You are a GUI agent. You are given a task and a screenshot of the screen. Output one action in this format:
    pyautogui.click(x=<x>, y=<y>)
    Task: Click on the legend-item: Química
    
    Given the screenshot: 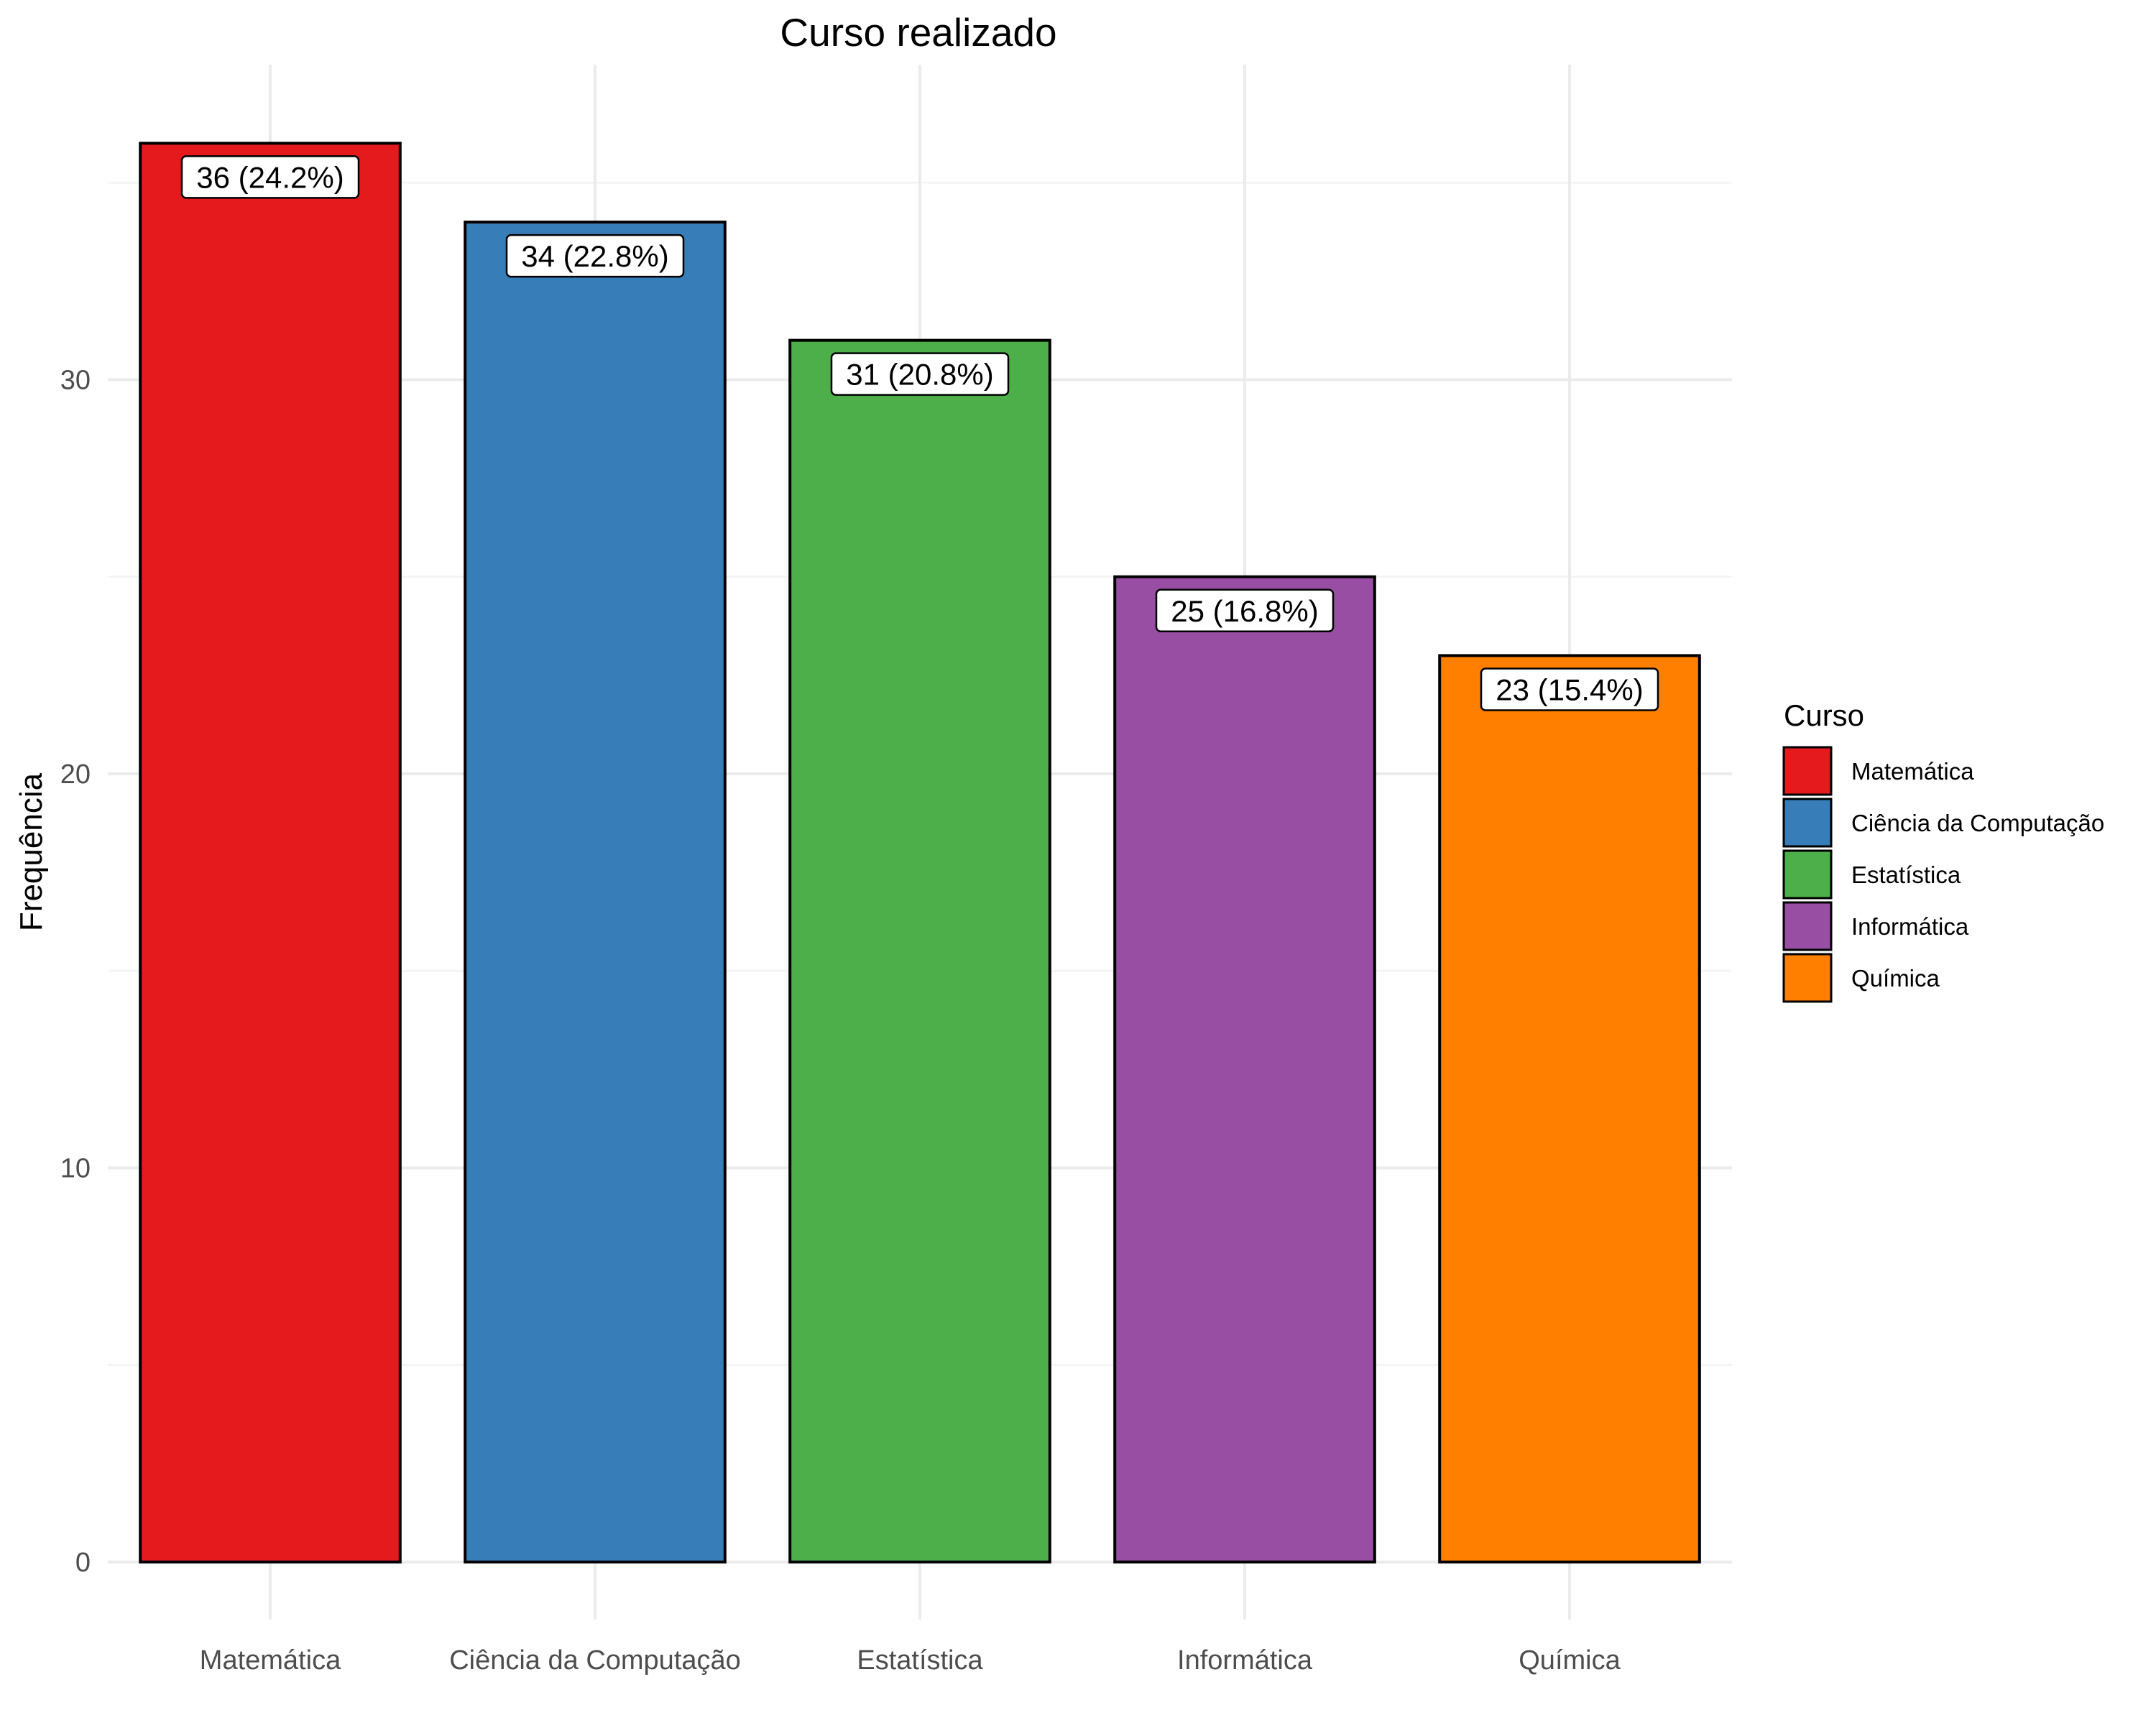 What is the action you would take?
    pyautogui.click(x=1861, y=978)
    